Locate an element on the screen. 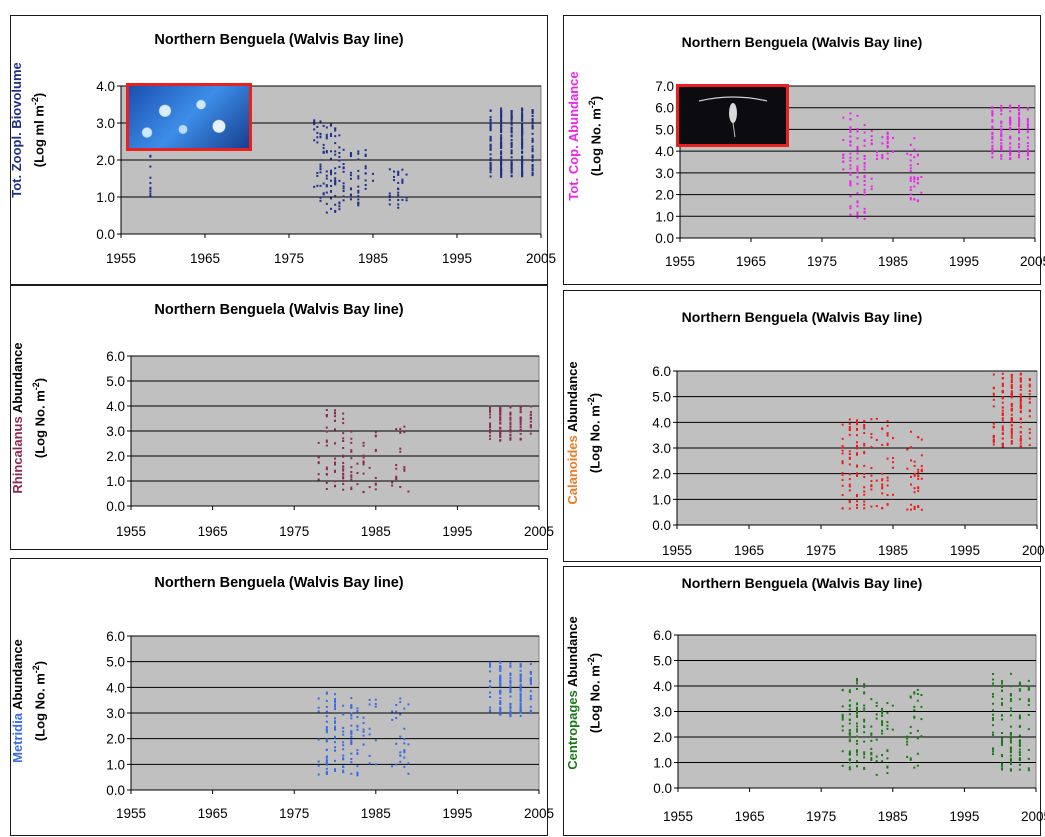 Image resolution: width=1045 pixels, height=837 pixels. data-series is located at coordinates (936, 441).